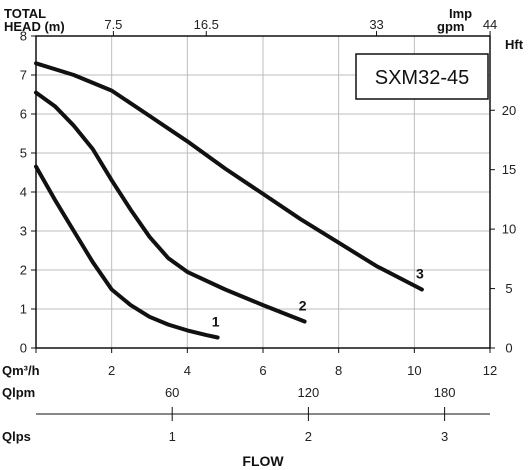 This screenshot has height=470, width=529. Describe the element at coordinates (23, 270) in the screenshot. I see `y-tick-label: 2` at that location.